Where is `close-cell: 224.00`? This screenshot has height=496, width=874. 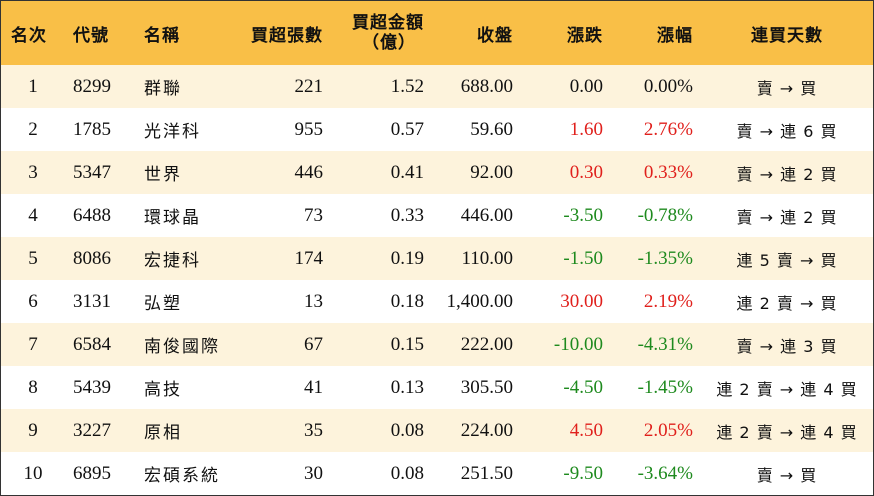
close-cell: 224.00 is located at coordinates (486, 430).